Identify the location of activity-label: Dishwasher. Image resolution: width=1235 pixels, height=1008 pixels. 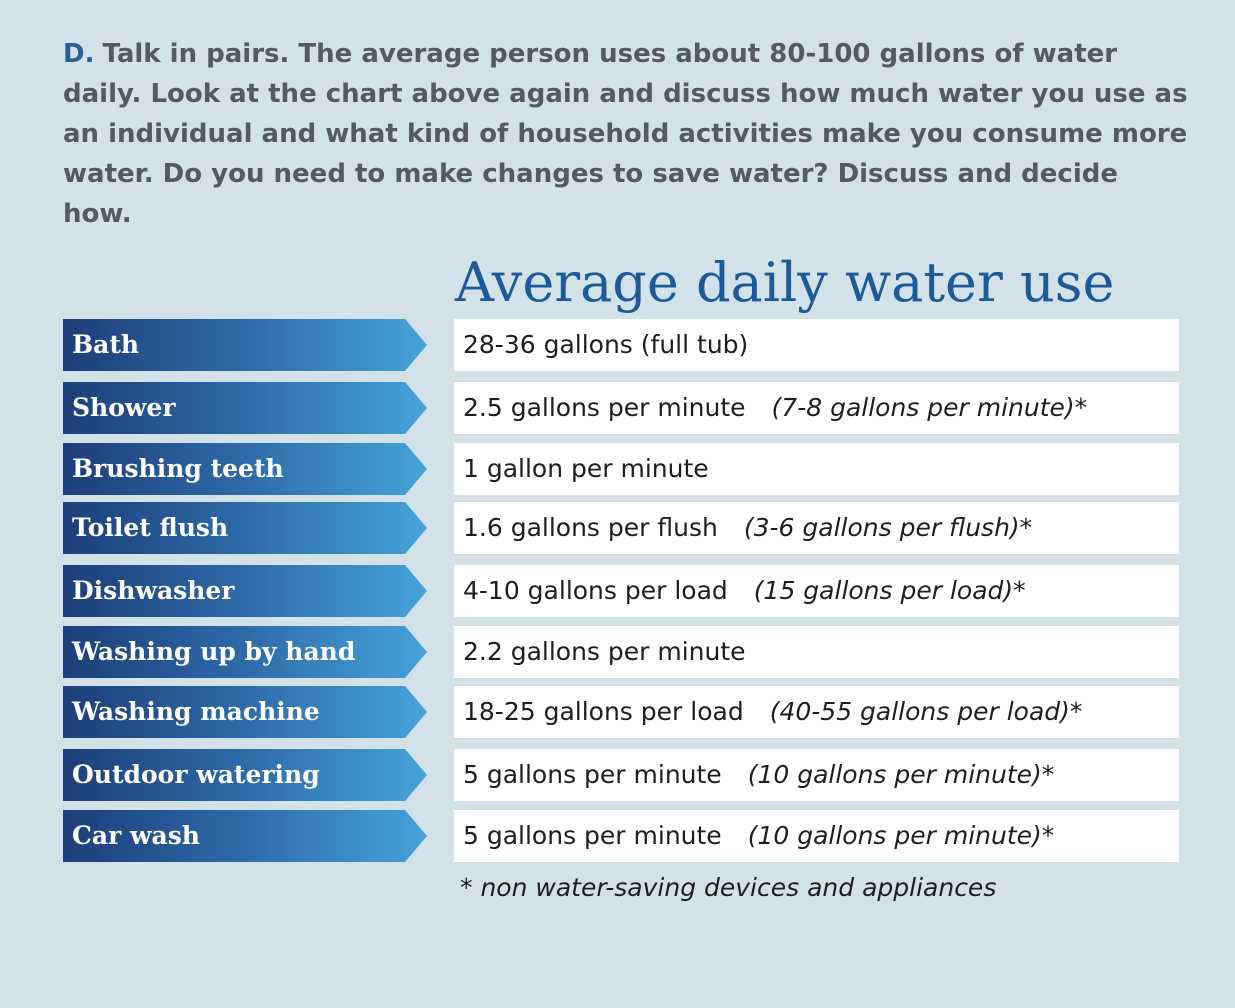
(245, 591).